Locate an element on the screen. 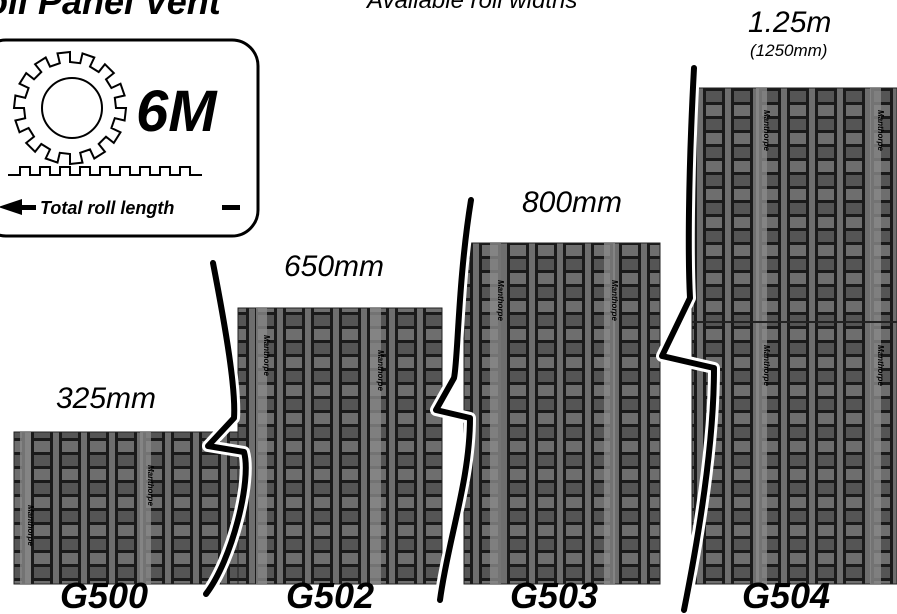 The height and width of the screenshot is (614, 897). page-title: Roll Panel Vent is located at coordinates (111, 11).